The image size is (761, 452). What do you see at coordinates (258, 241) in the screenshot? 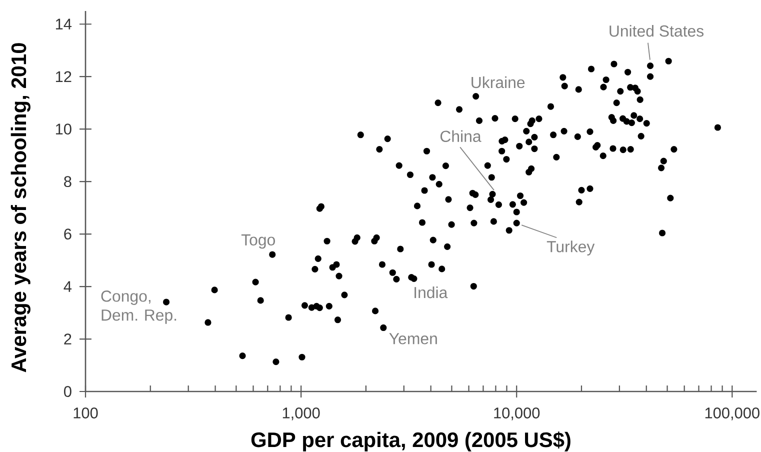
I see `annotation: Togo` at bounding box center [258, 241].